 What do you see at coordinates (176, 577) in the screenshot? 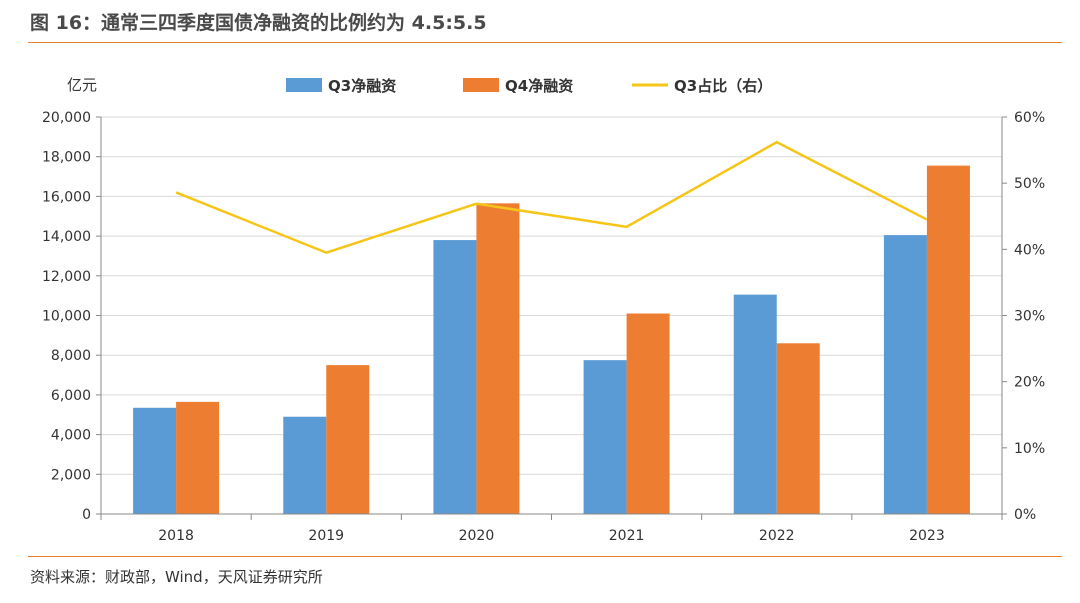
I see `source-note: 资料来源：财政部，Wind，天风证券研究所` at bounding box center [176, 577].